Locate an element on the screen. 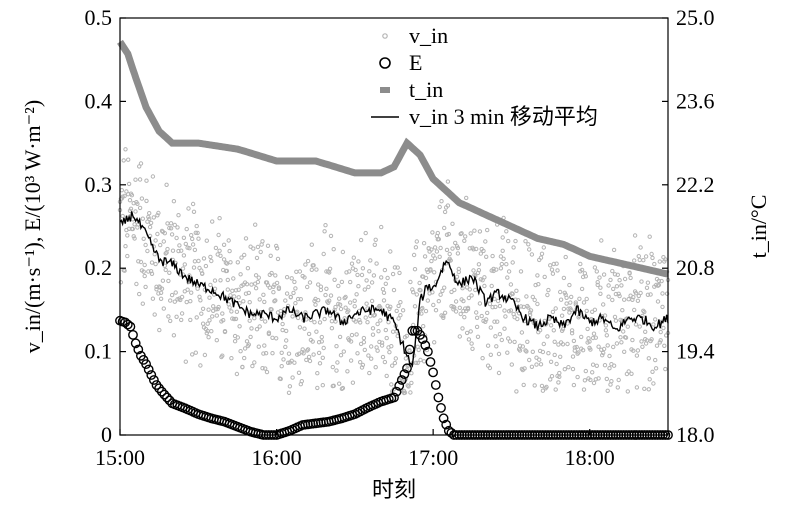  y-left-tick-label: 0 is located at coordinates (106, 434).